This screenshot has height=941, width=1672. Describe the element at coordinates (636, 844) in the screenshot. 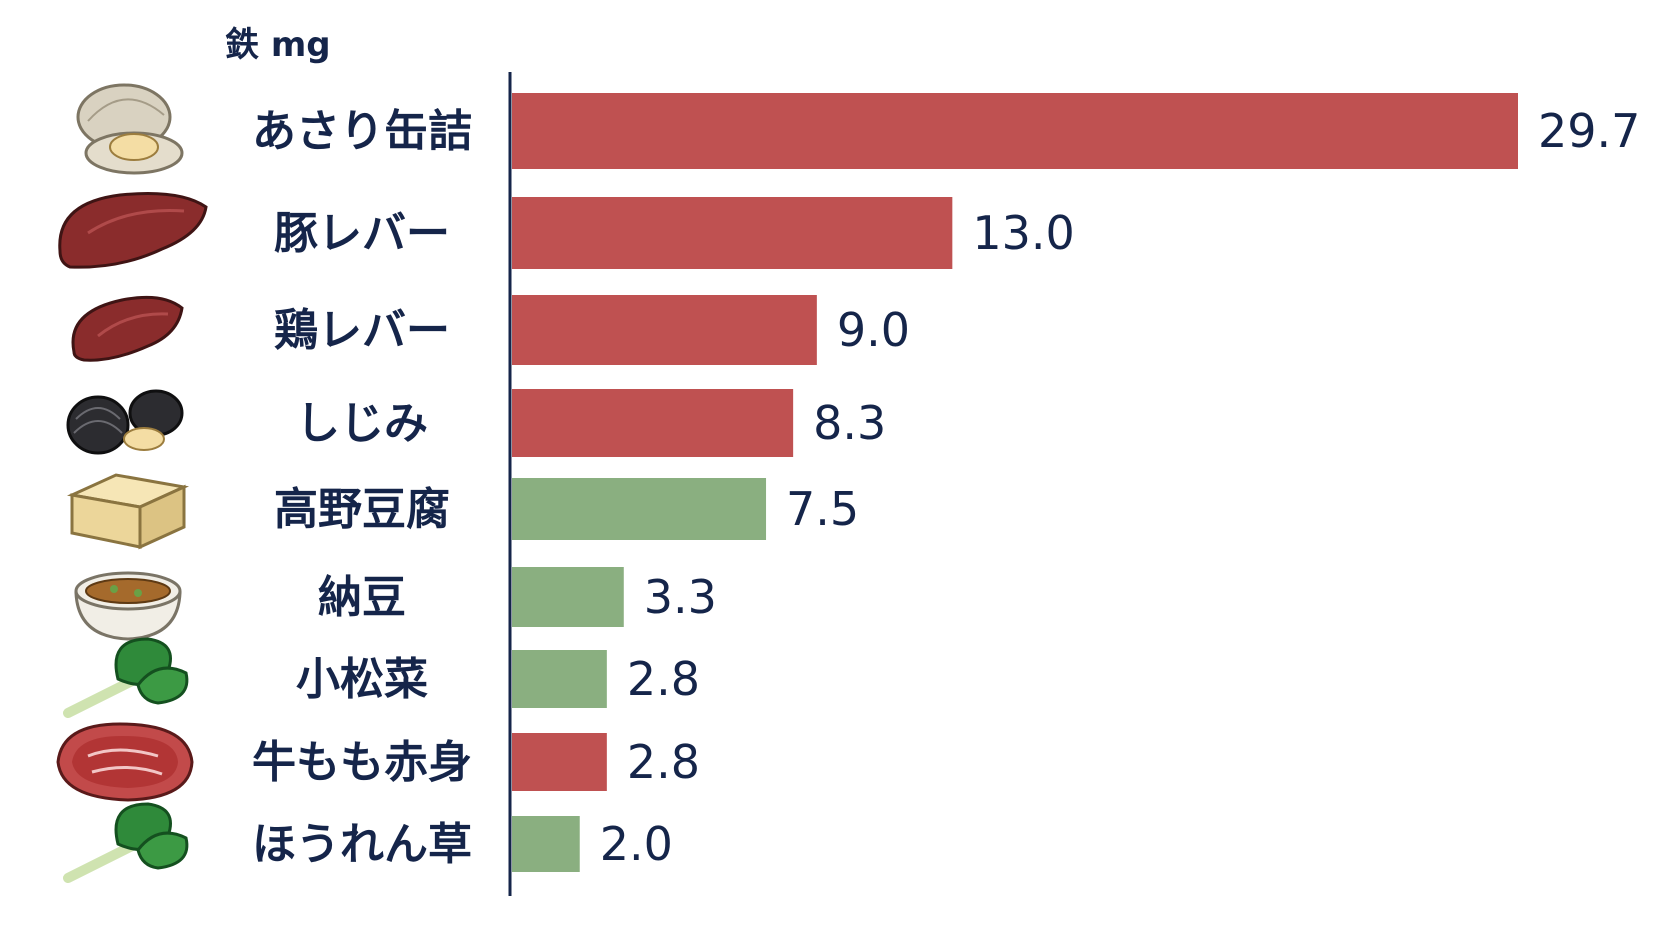

I see `value-label: 2.0` at that location.